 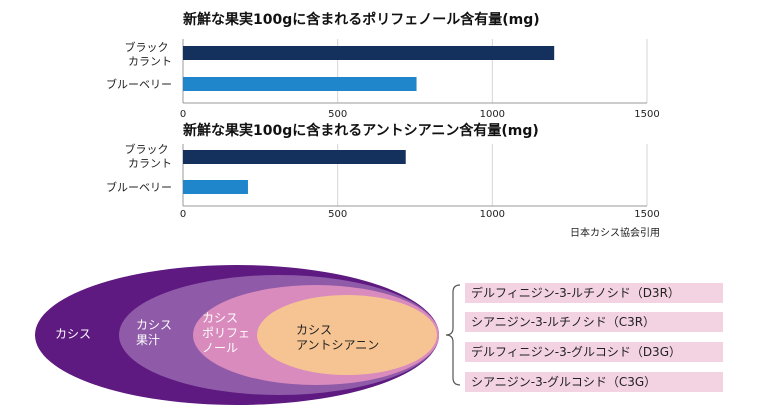 I want to click on component-item: デルフィニジン-3-ルチノシド（D3R）, so click(x=594, y=293).